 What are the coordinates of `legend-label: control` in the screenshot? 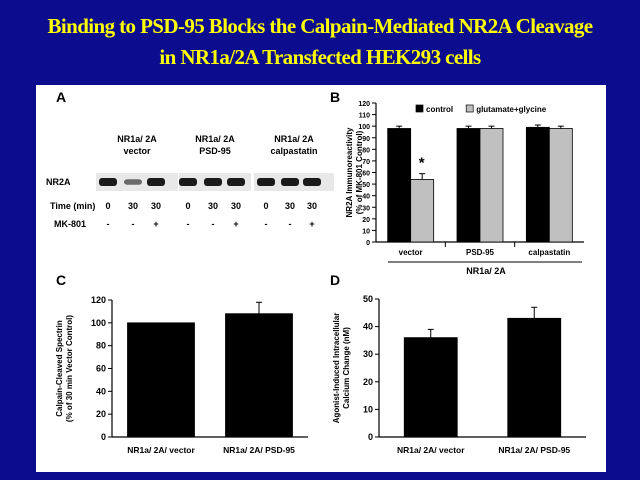 It's located at (439, 109).